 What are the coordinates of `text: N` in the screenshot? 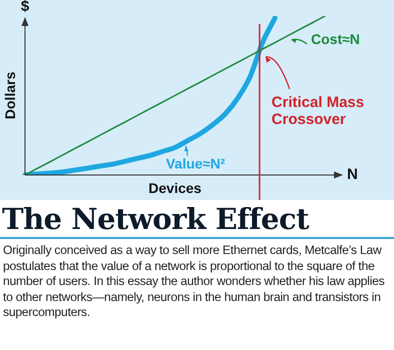 It's located at (352, 175).